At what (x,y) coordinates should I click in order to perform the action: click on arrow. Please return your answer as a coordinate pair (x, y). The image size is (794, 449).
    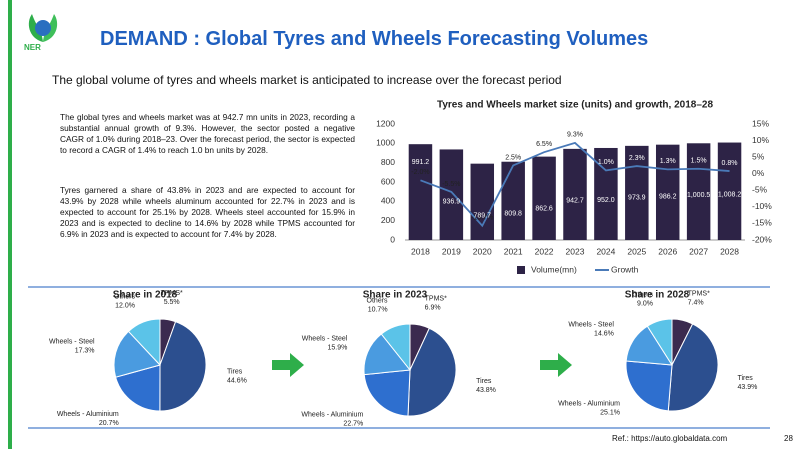
    Looking at the image, I should click on (556, 365).